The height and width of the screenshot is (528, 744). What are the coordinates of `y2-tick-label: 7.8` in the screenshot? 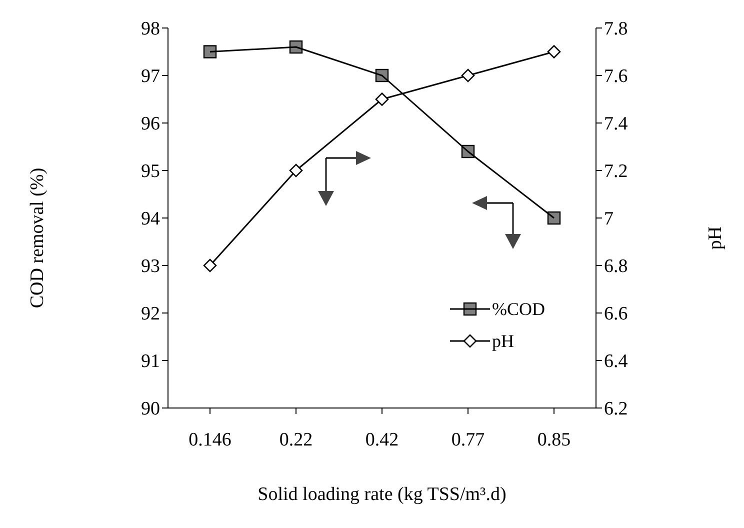 It's located at (616, 29).